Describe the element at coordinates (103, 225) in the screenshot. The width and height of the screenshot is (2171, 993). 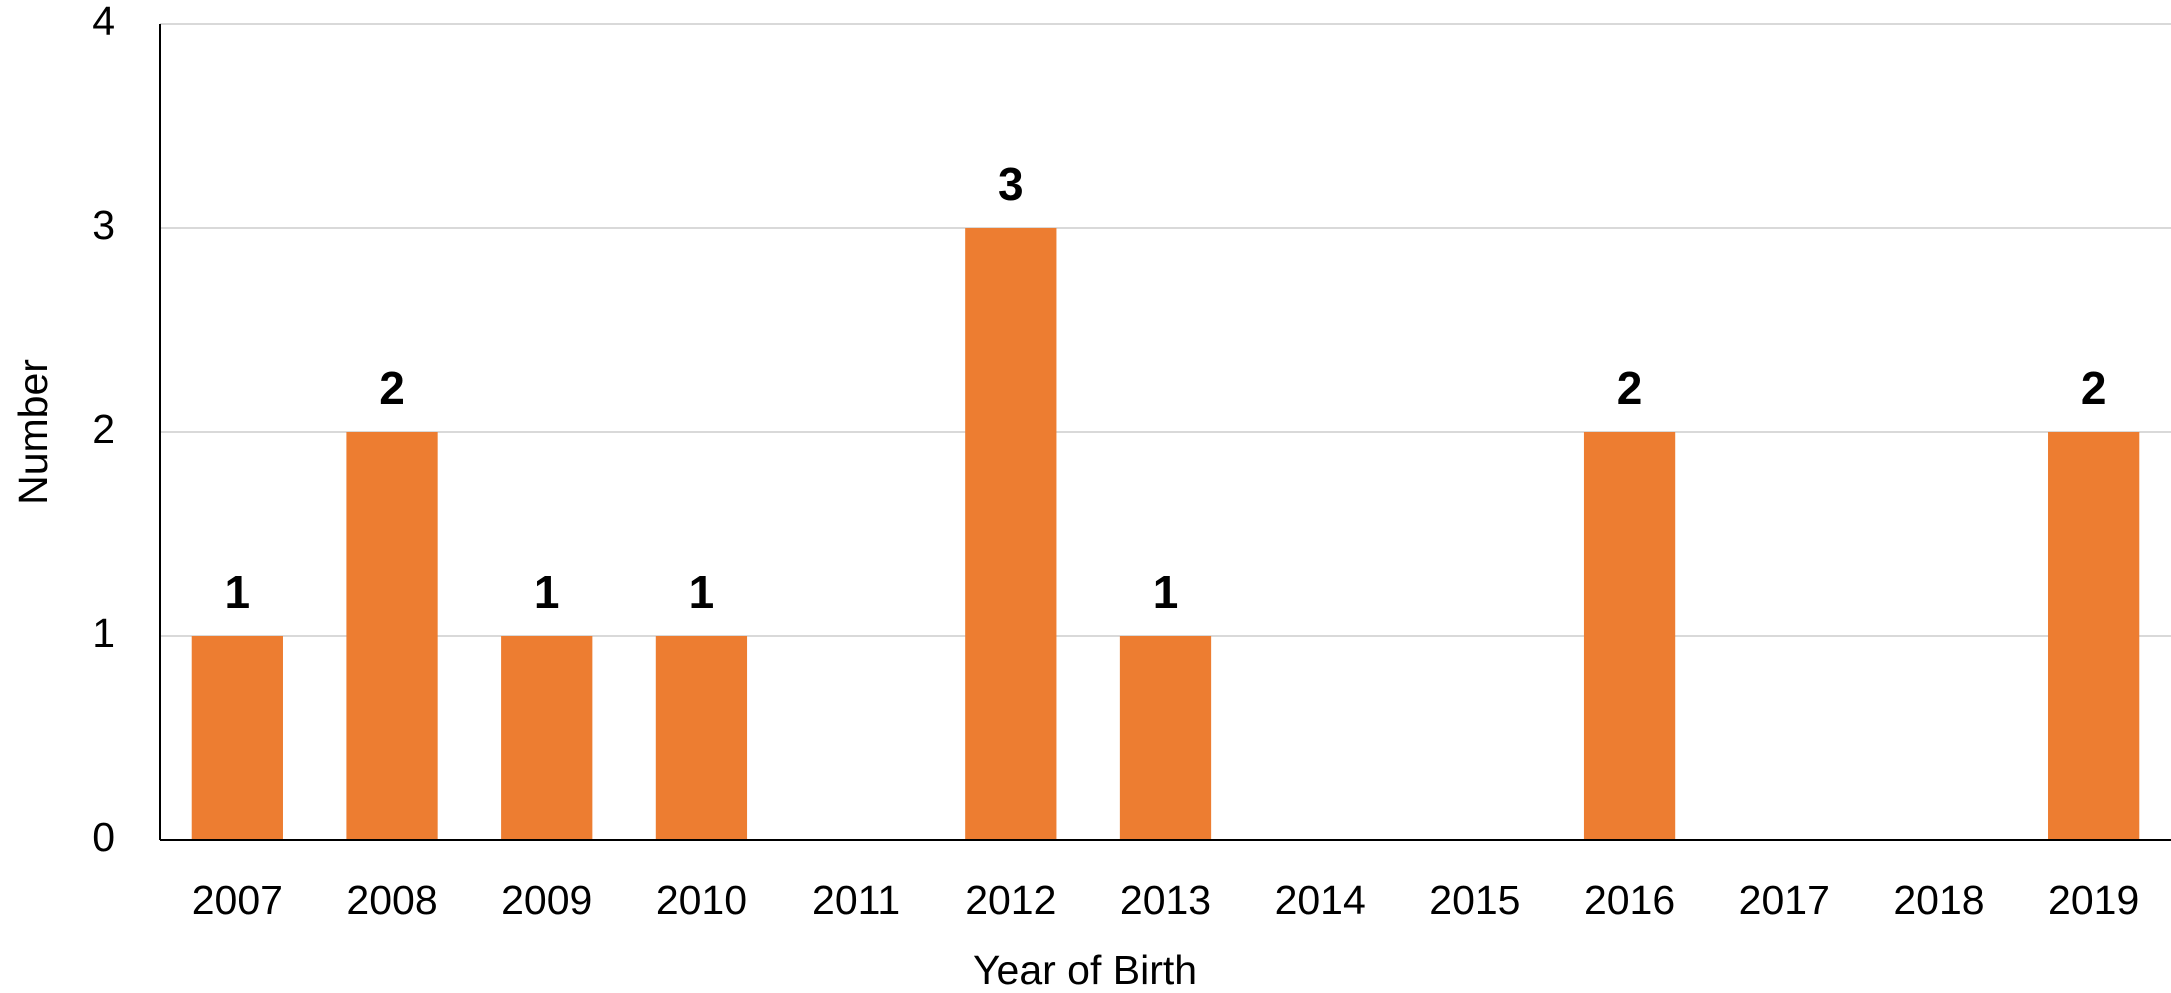
I see `y-tick-label: 3` at that location.